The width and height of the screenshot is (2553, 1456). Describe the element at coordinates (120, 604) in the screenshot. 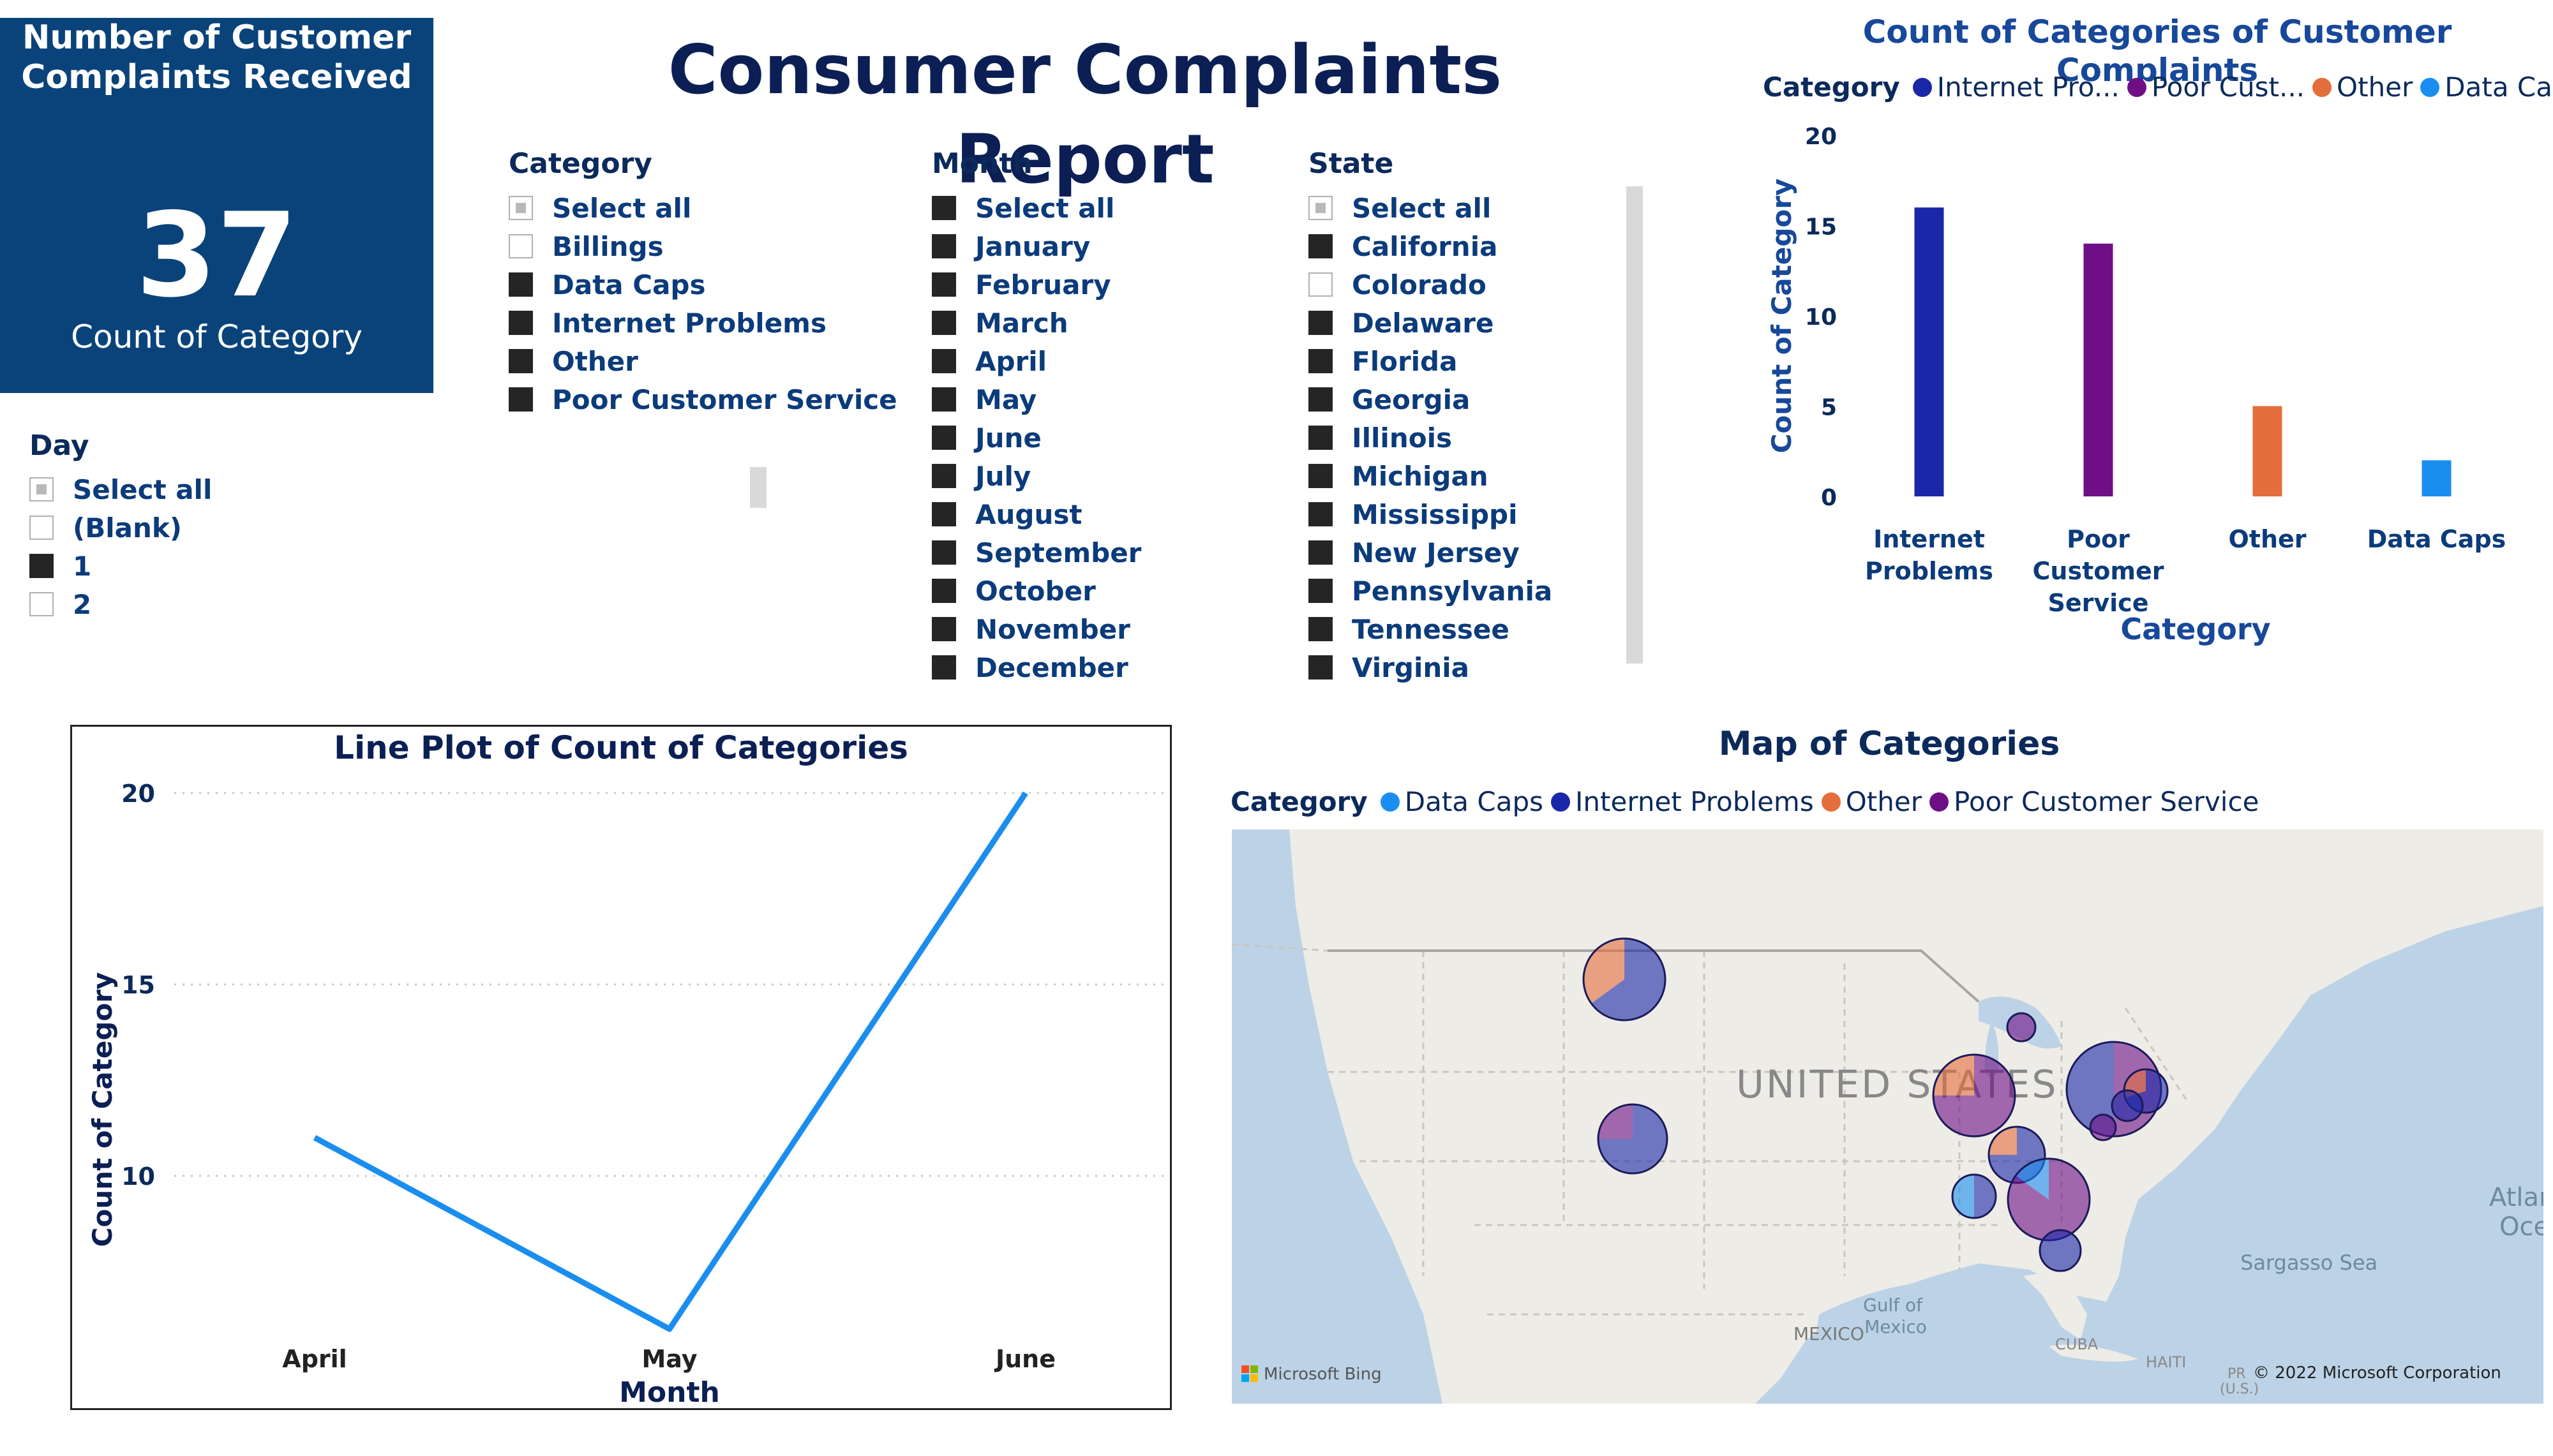

I see `day-slicer-item: 2` at that location.